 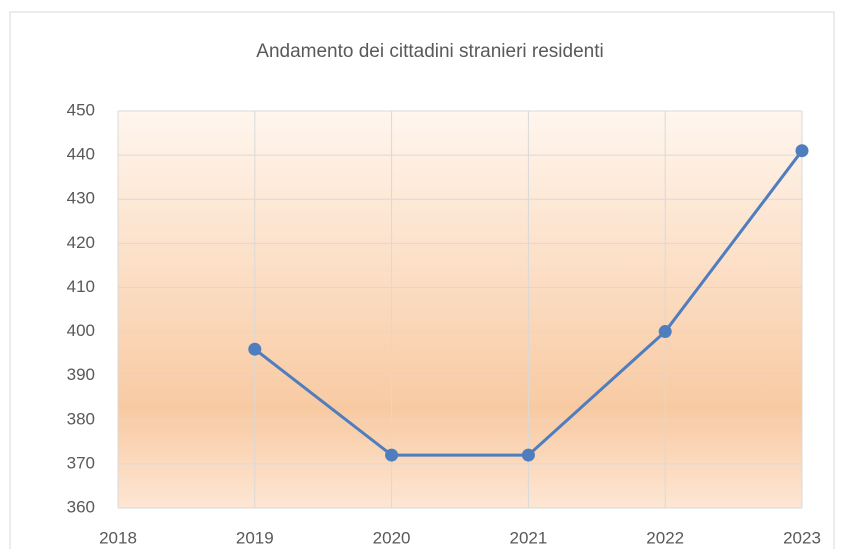 I want to click on x-tick-label: 2019, so click(x=255, y=537).